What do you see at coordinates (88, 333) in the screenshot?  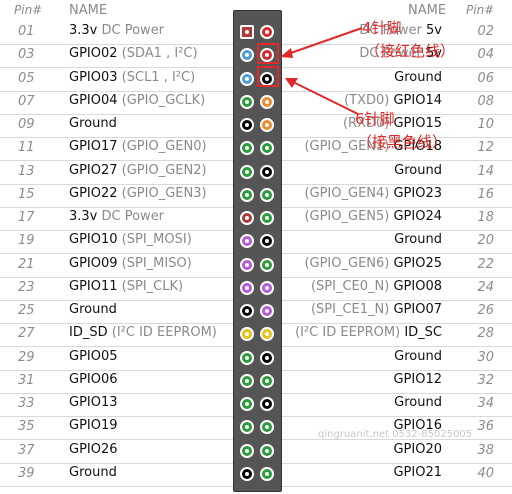 I see `pin-name-left-main: ID_SD` at bounding box center [88, 333].